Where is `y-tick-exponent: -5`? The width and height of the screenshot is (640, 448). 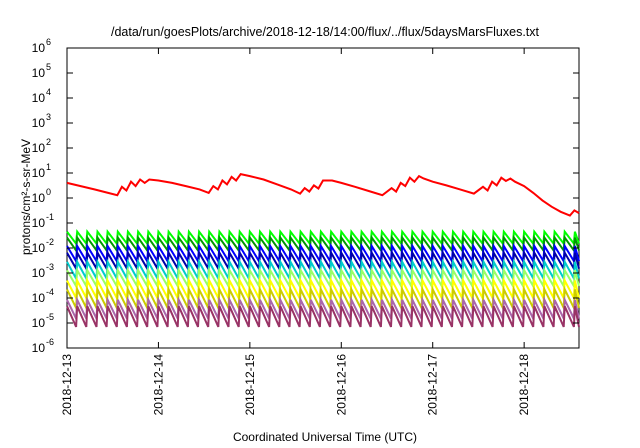 y-tick-exponent: -5 is located at coordinates (50, 317).